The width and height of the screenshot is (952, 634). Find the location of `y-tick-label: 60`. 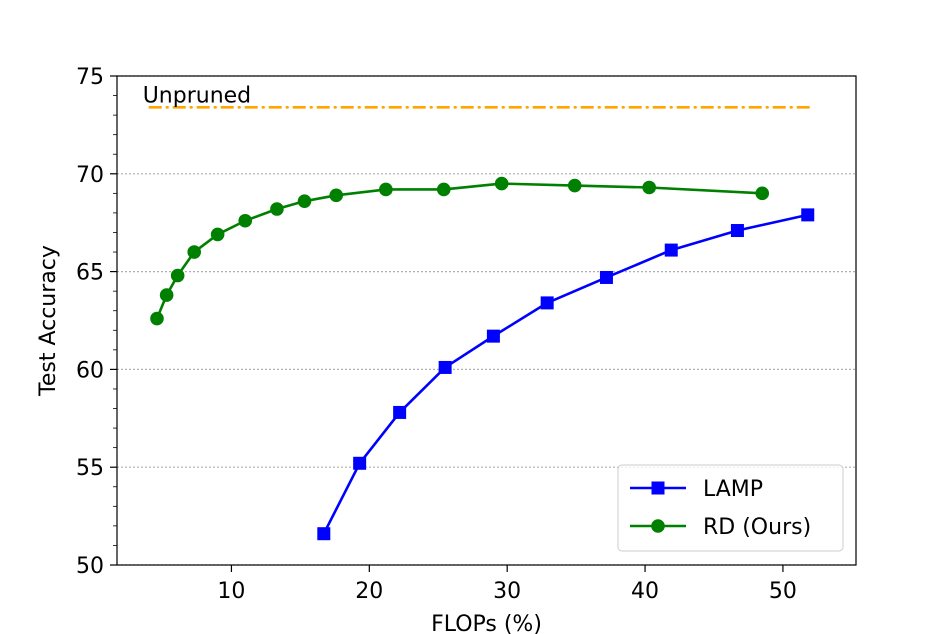

y-tick-label: 60 is located at coordinates (90, 370).